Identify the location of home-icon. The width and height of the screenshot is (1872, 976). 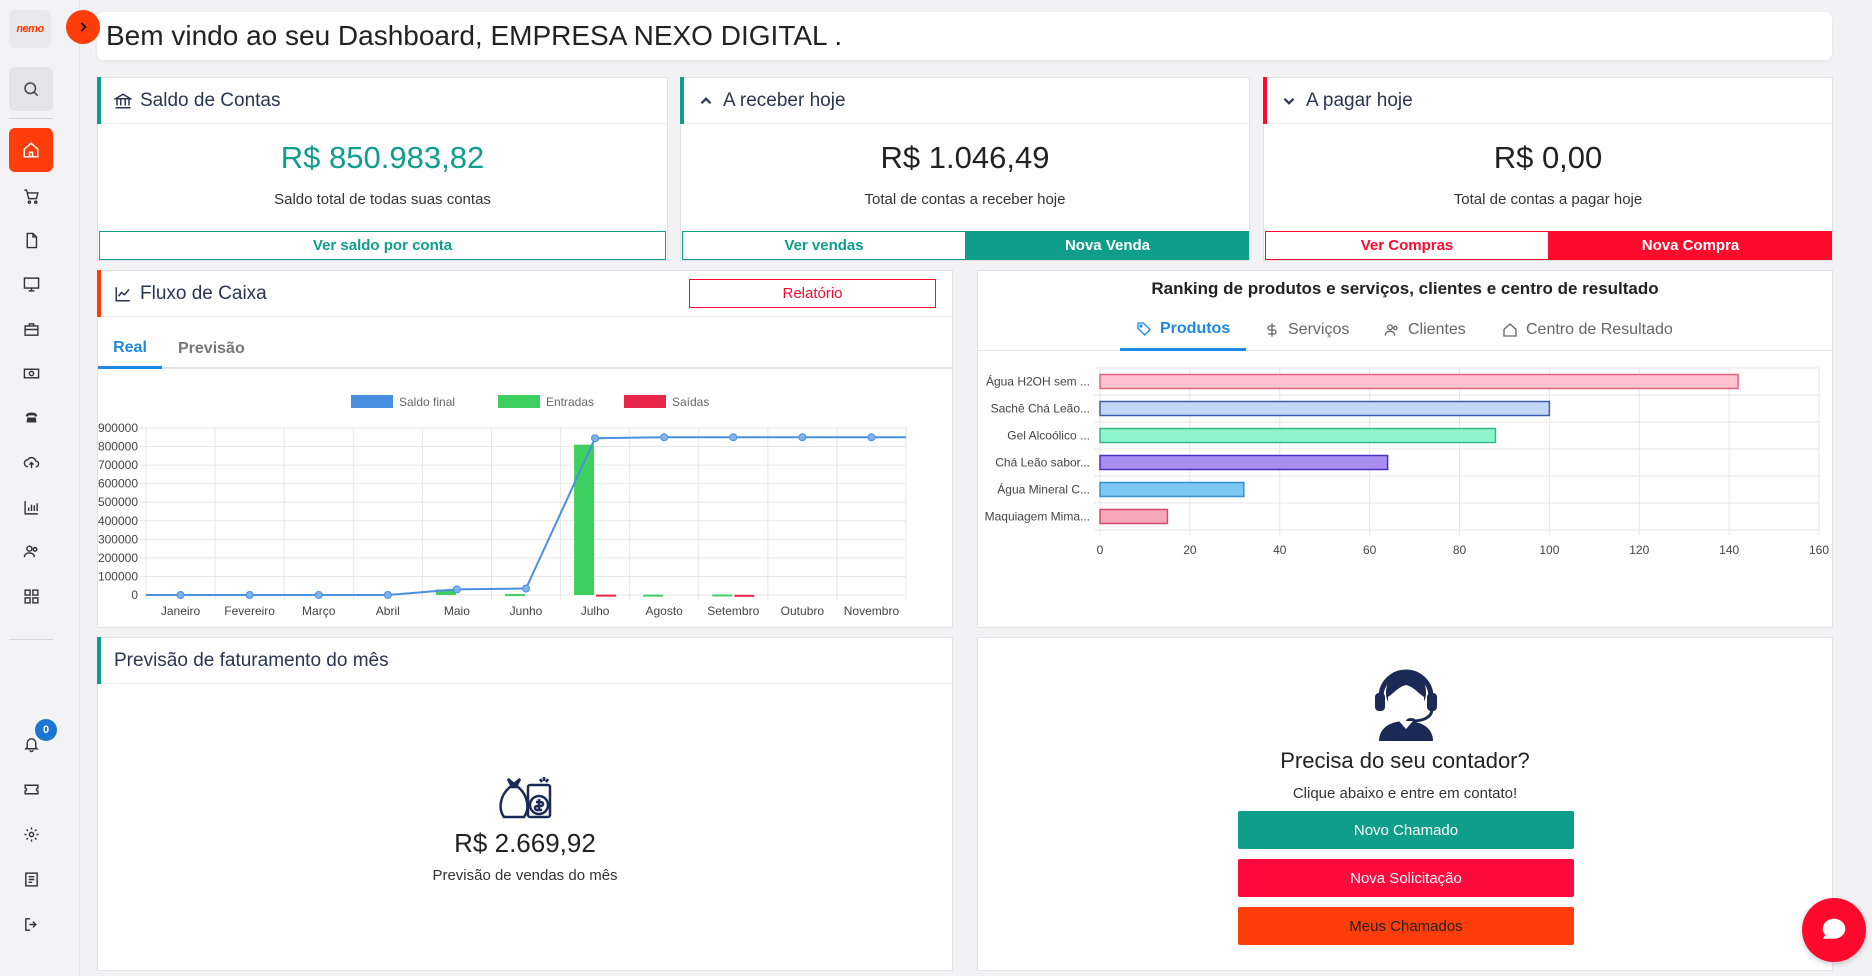
(31, 150).